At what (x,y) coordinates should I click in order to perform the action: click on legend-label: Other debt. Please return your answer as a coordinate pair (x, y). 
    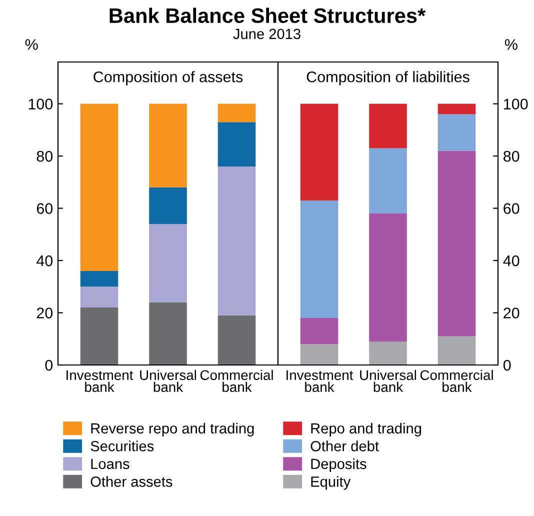
    Looking at the image, I should click on (344, 446).